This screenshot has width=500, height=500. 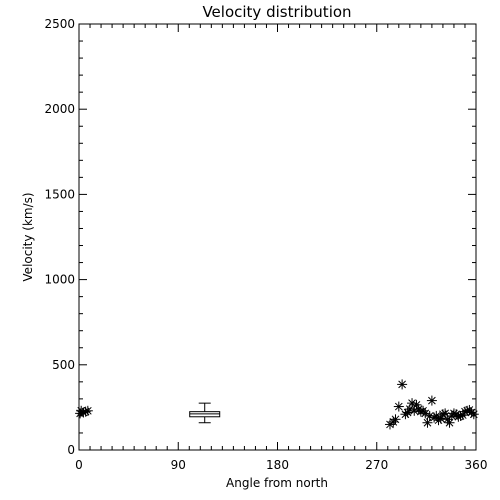 What do you see at coordinates (28, 236) in the screenshot?
I see `y-axis-label: Velocity (km/s)` at bounding box center [28, 236].